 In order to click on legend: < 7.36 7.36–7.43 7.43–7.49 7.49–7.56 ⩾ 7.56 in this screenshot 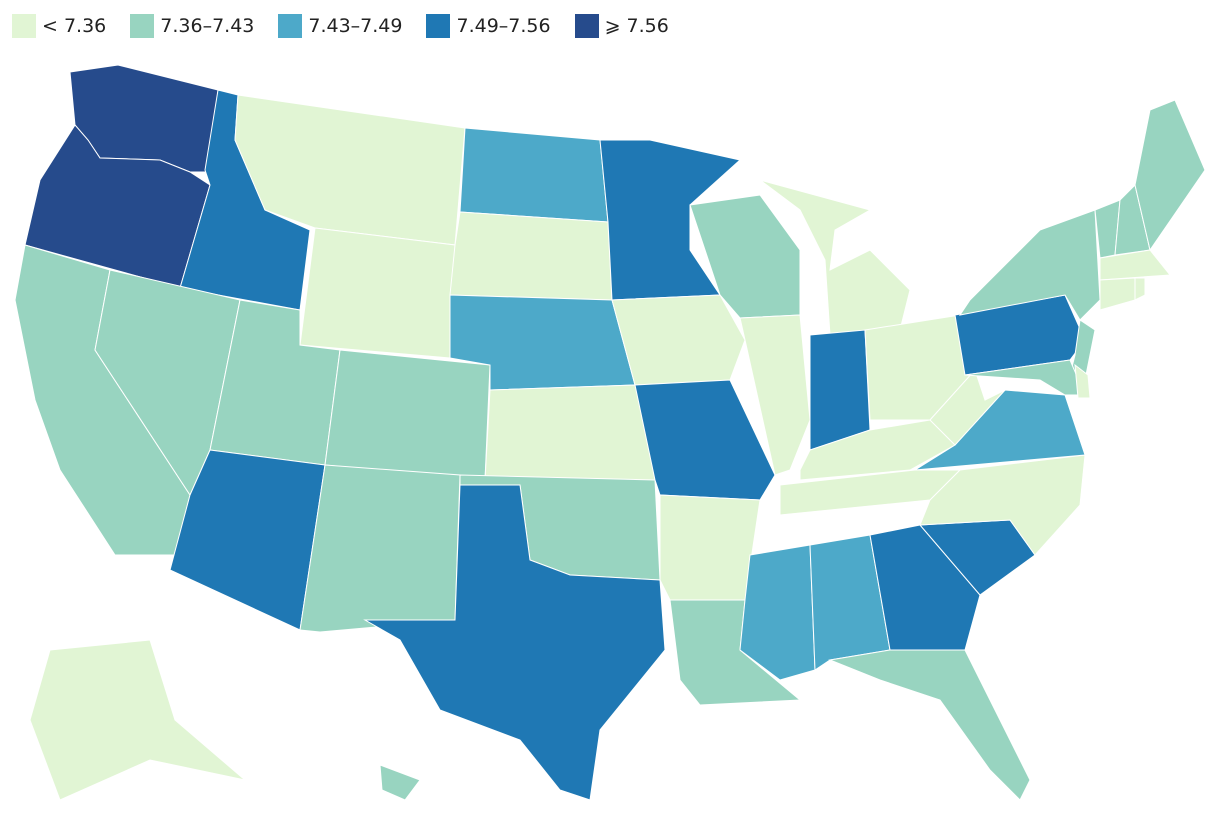, I will do `click(340, 26)`.